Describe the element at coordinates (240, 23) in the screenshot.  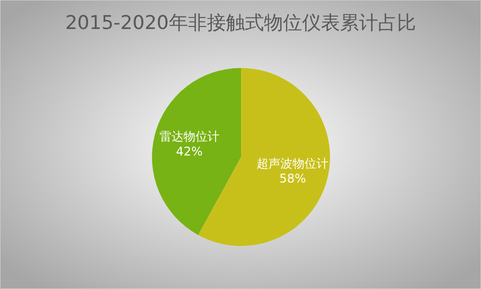
I see `chart-title: 2015-2020年非接触式物位仪表累计占比` at that location.